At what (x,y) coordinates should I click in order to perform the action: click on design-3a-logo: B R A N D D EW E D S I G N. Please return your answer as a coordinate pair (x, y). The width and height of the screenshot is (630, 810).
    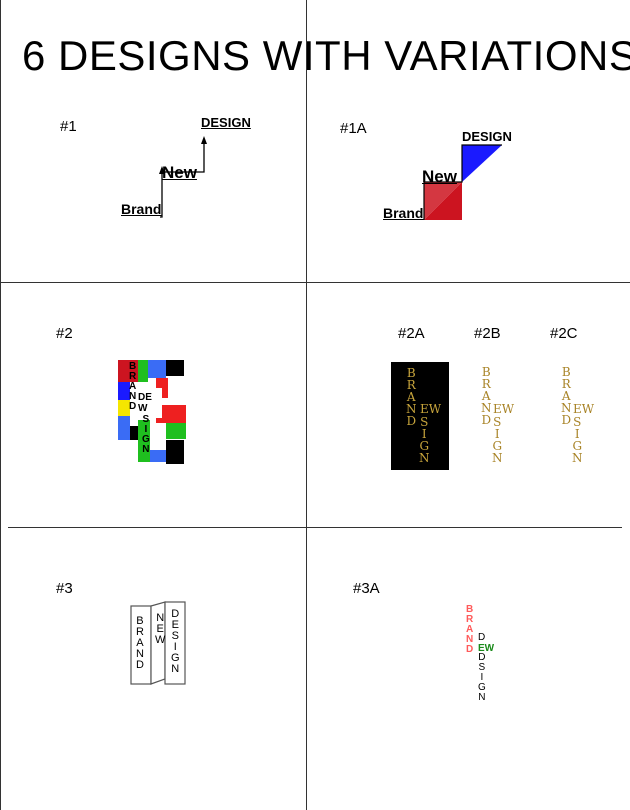
    Looking at the image, I should click on (486, 661).